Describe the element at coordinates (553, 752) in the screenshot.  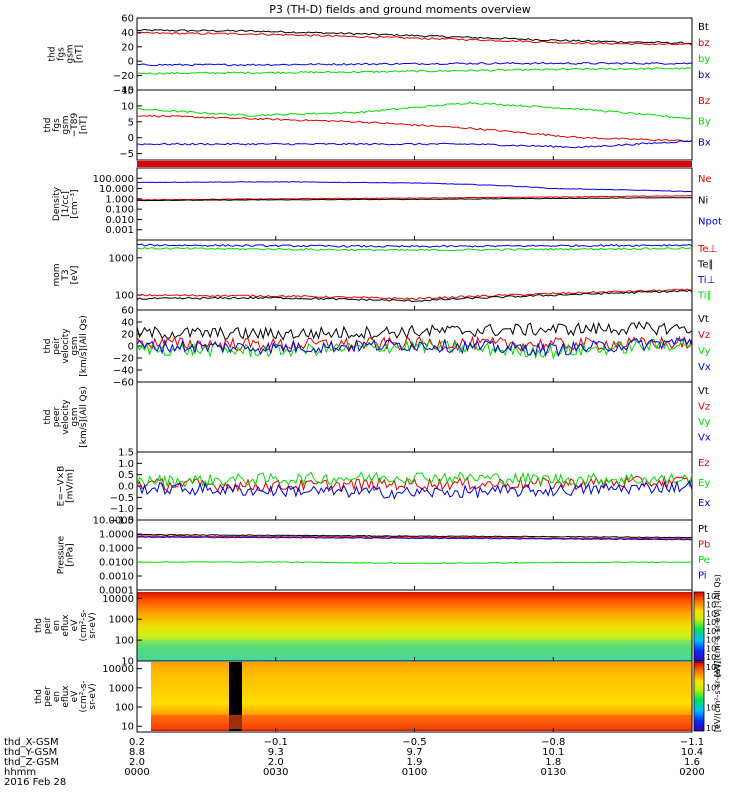
I see `x-axis-value: 10.1` at that location.